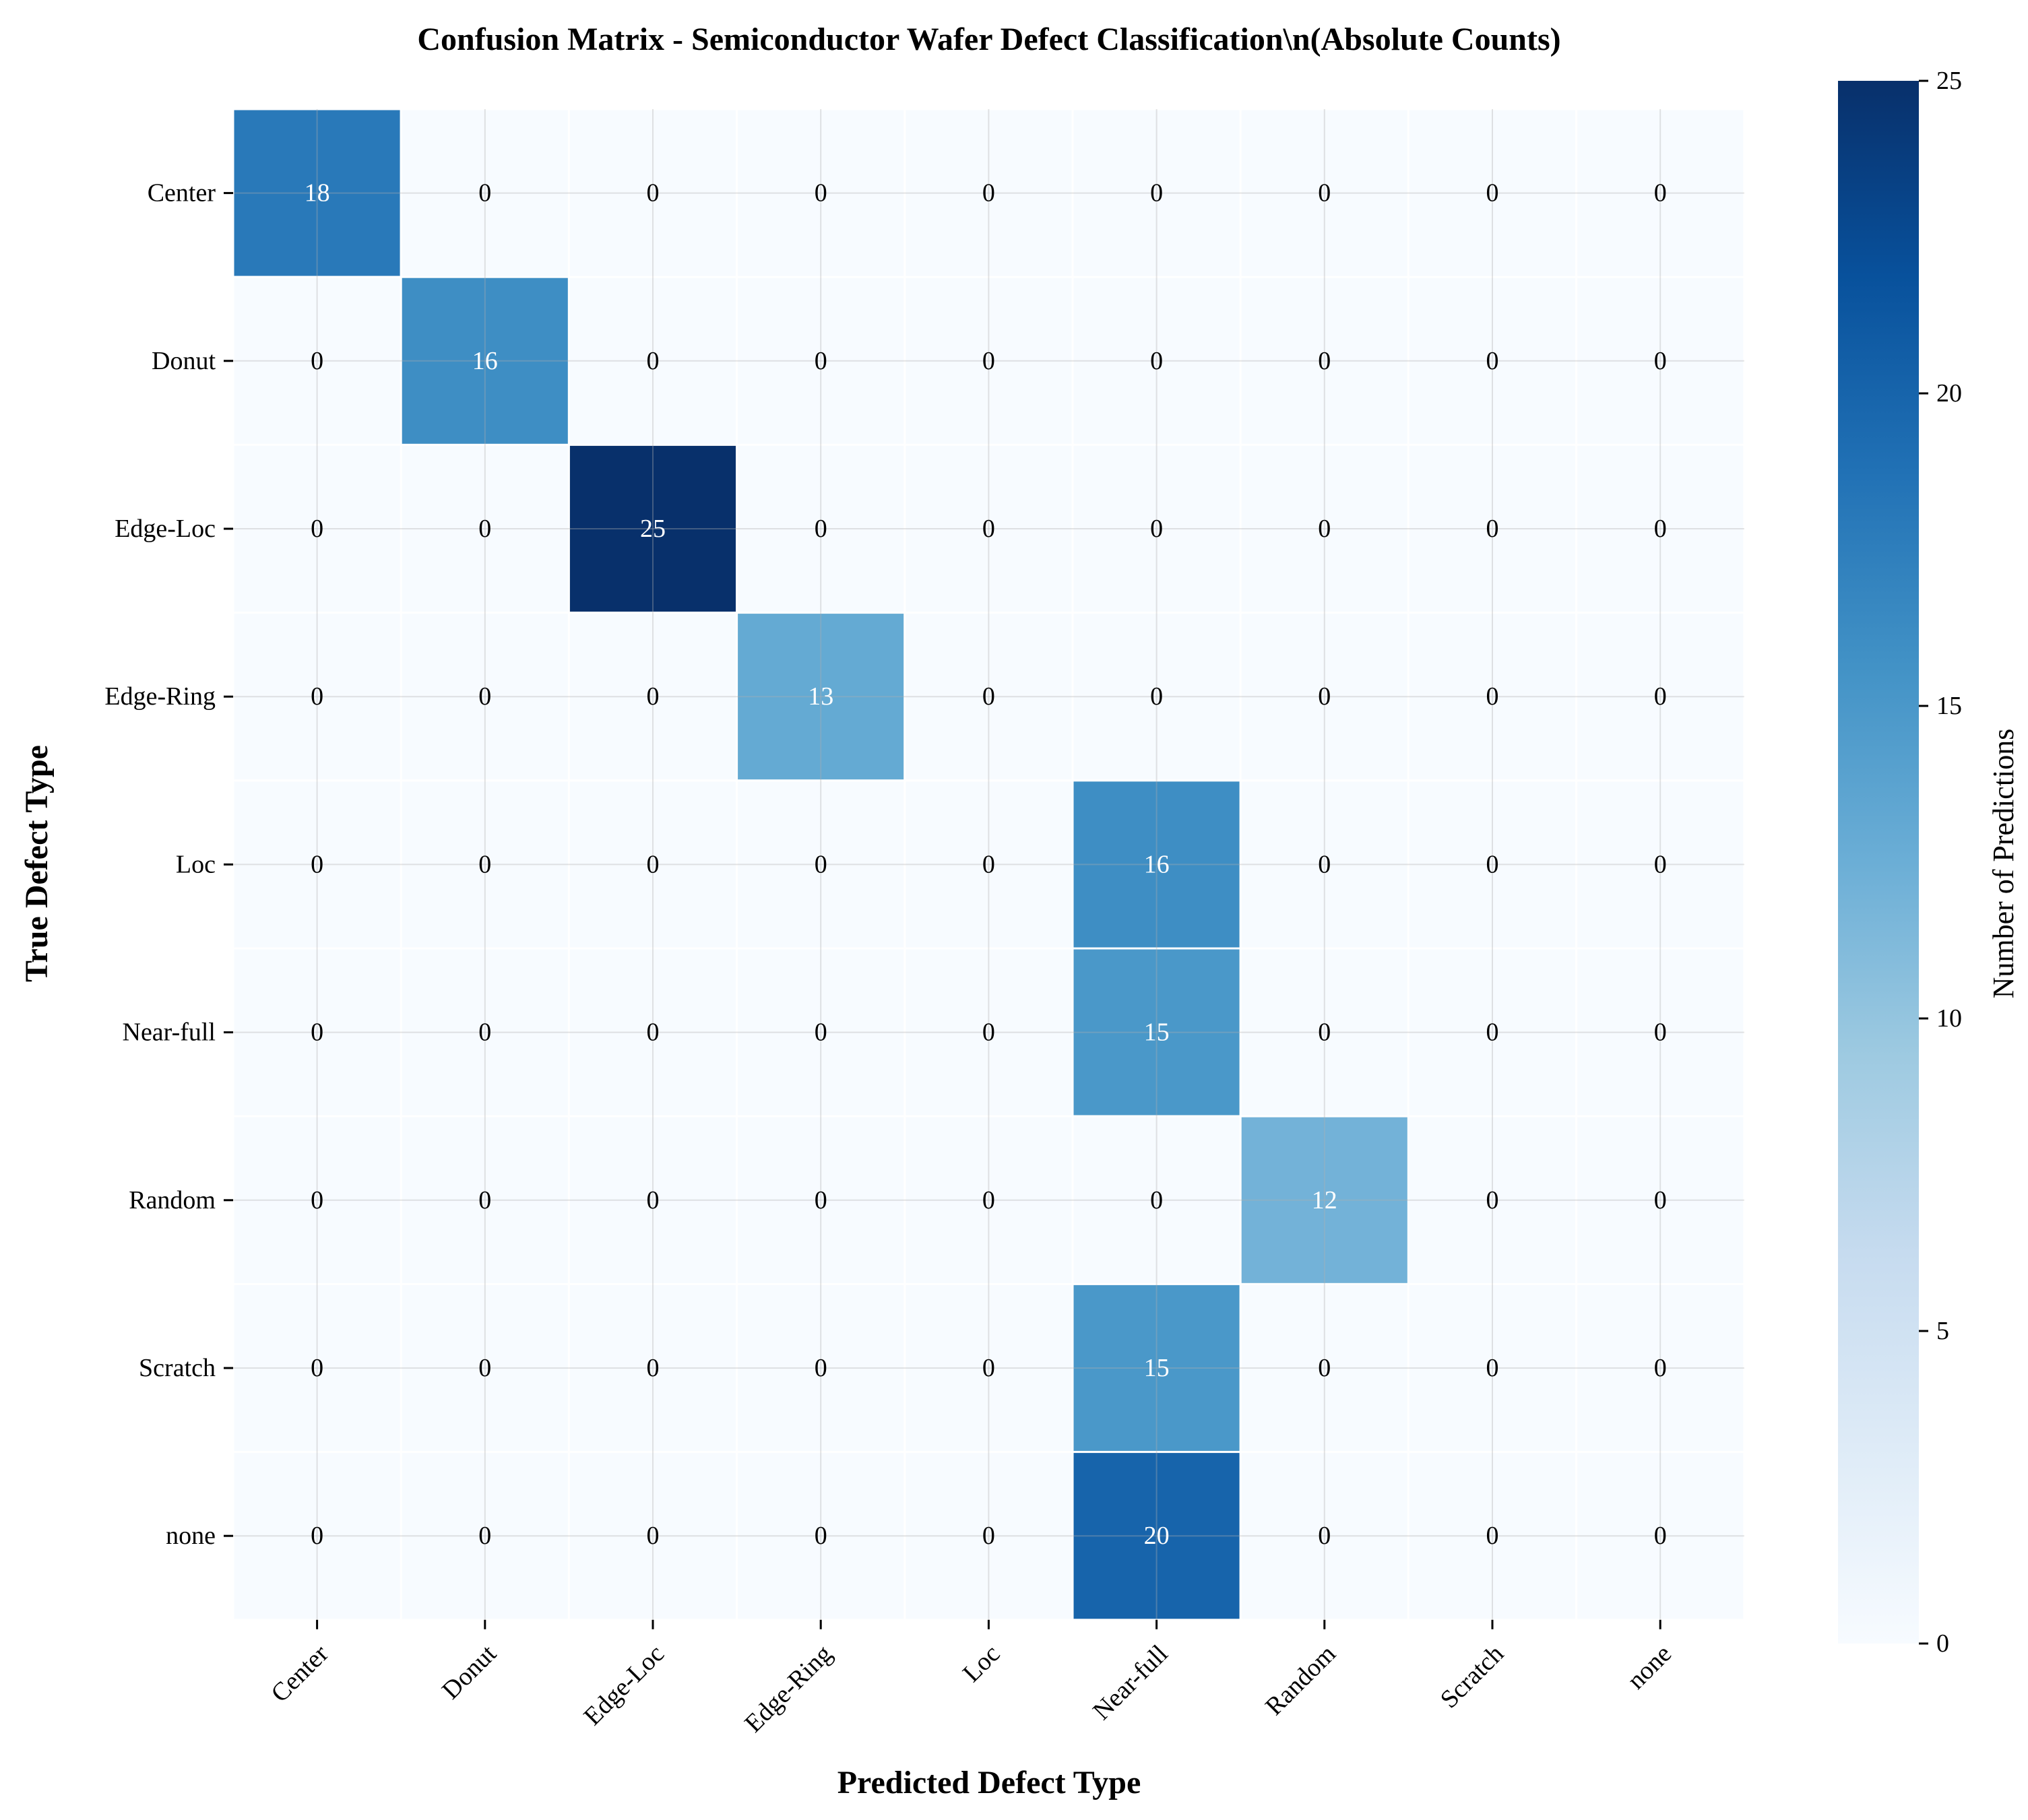 This screenshot has height=1820, width=2028. What do you see at coordinates (184, 361) in the screenshot?
I see `y-tick-label: Donut` at bounding box center [184, 361].